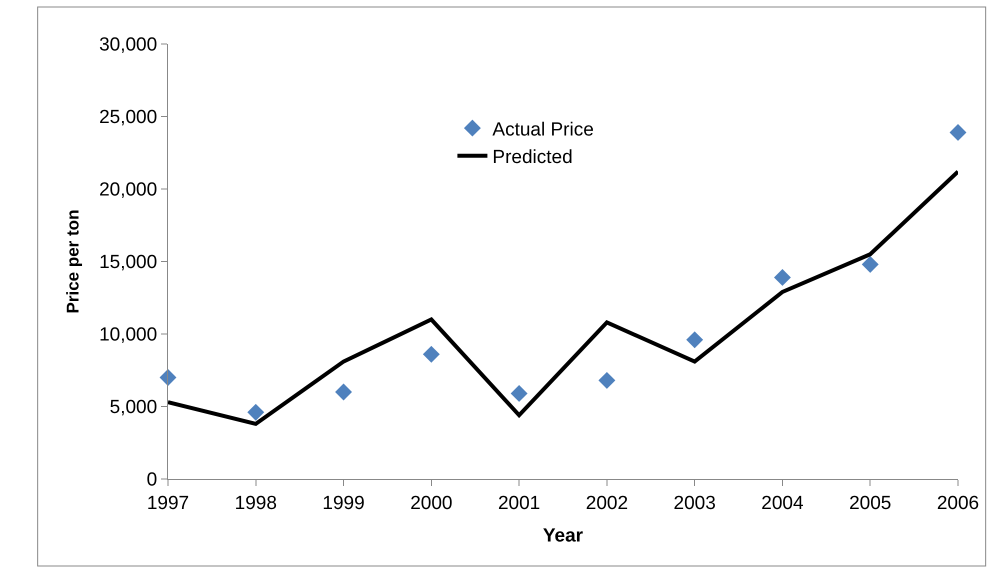 This screenshot has width=995, height=571. I want to click on x-axis-title: Year, so click(563, 536).